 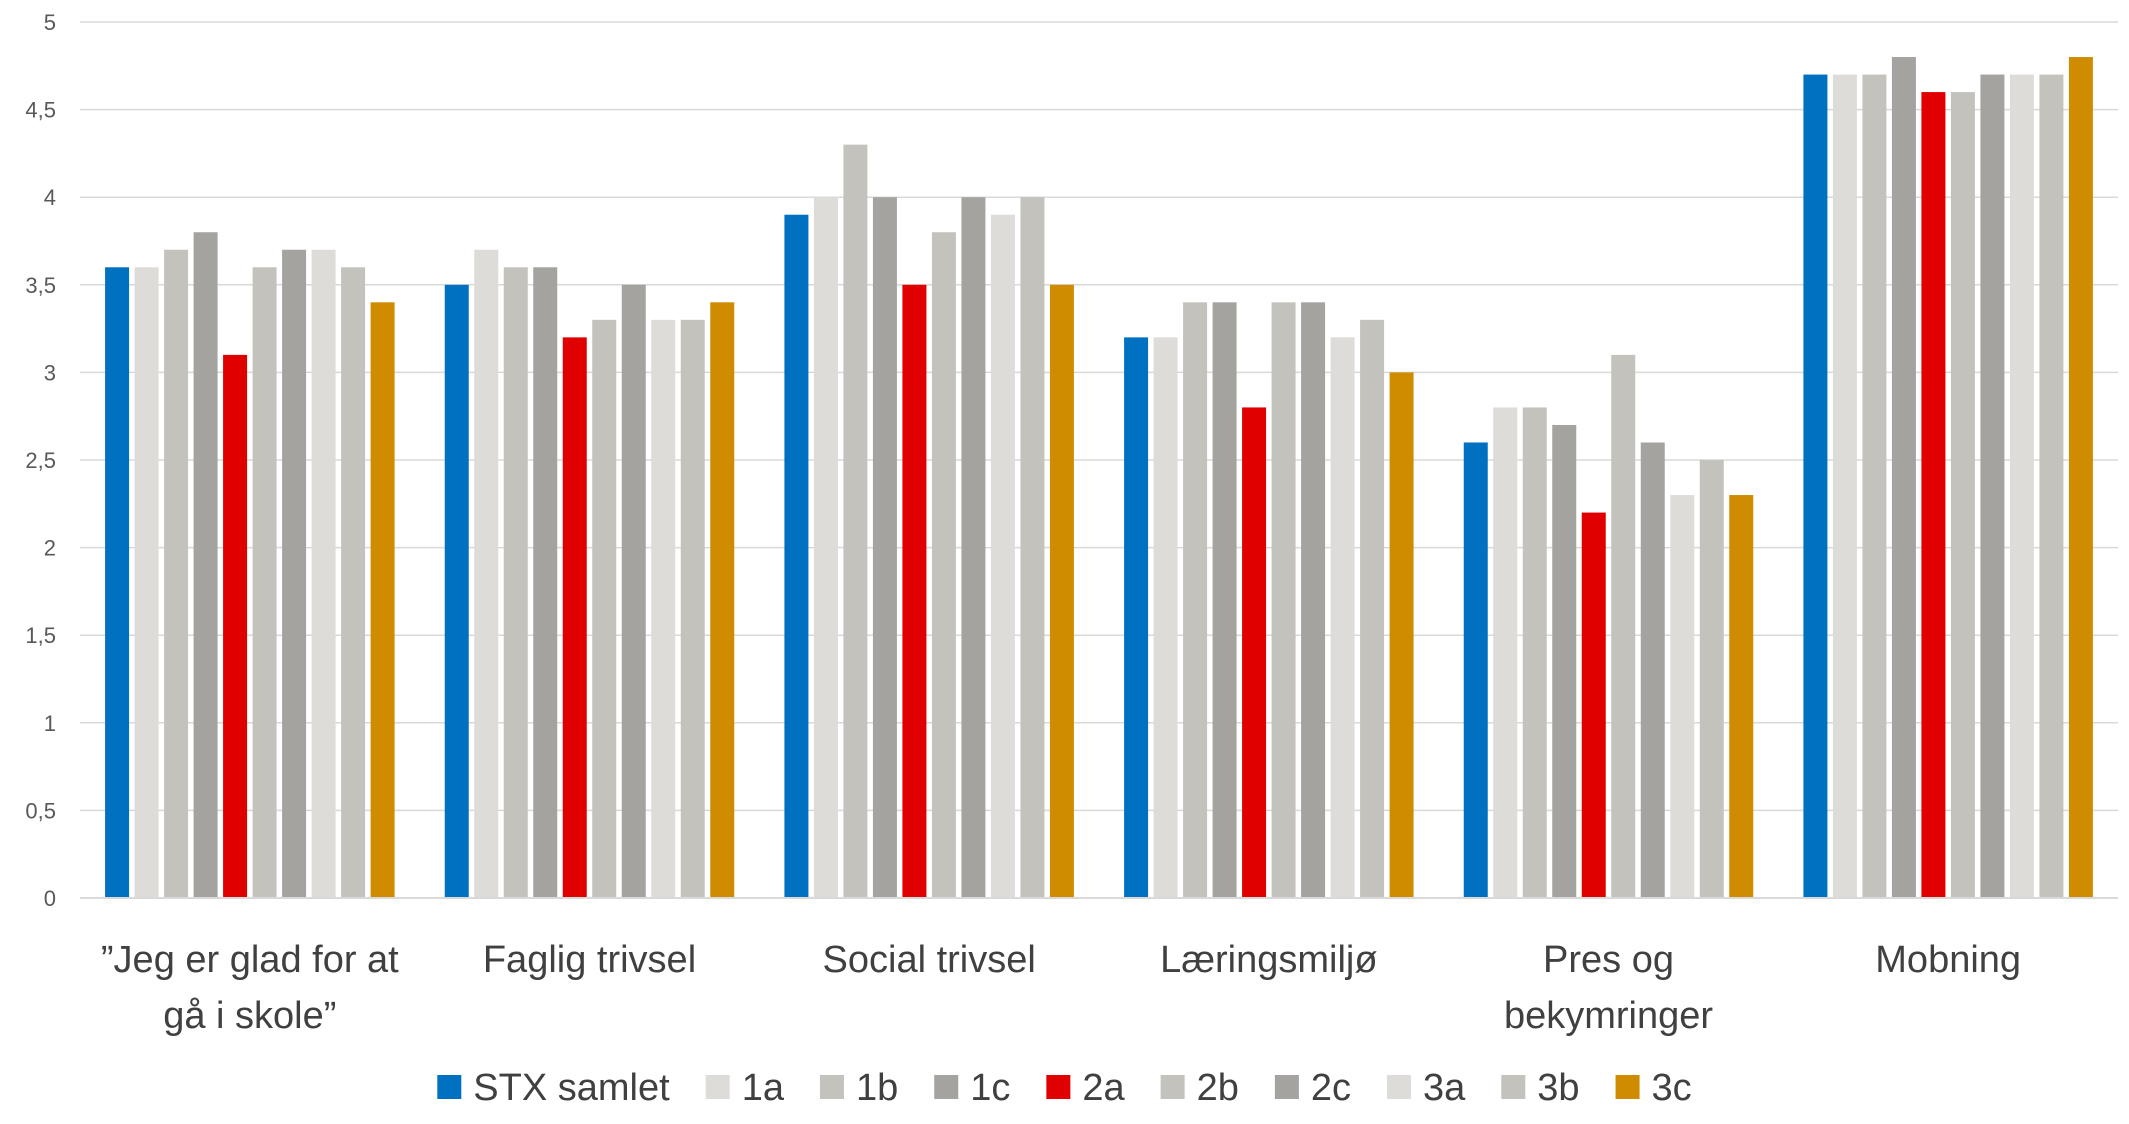 What do you see at coordinates (1444, 1088) in the screenshot?
I see `legend-label: 3a` at bounding box center [1444, 1088].